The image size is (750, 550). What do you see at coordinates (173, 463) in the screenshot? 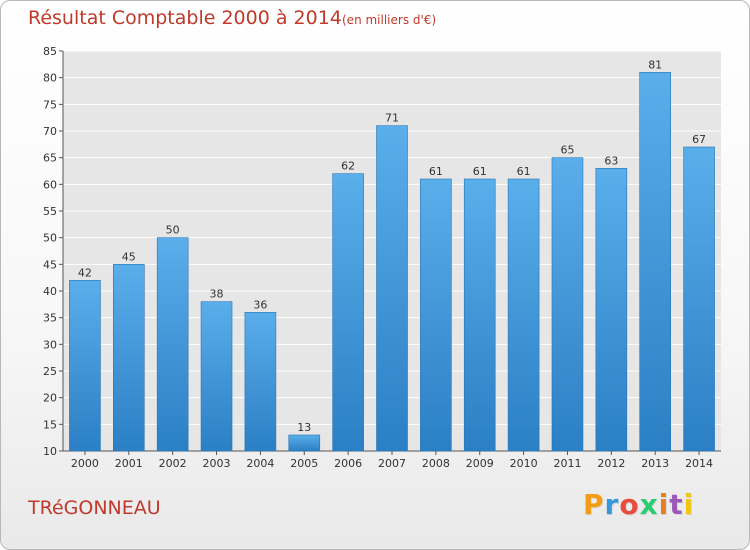
I see `x-tick-label: 2002` at bounding box center [173, 463].